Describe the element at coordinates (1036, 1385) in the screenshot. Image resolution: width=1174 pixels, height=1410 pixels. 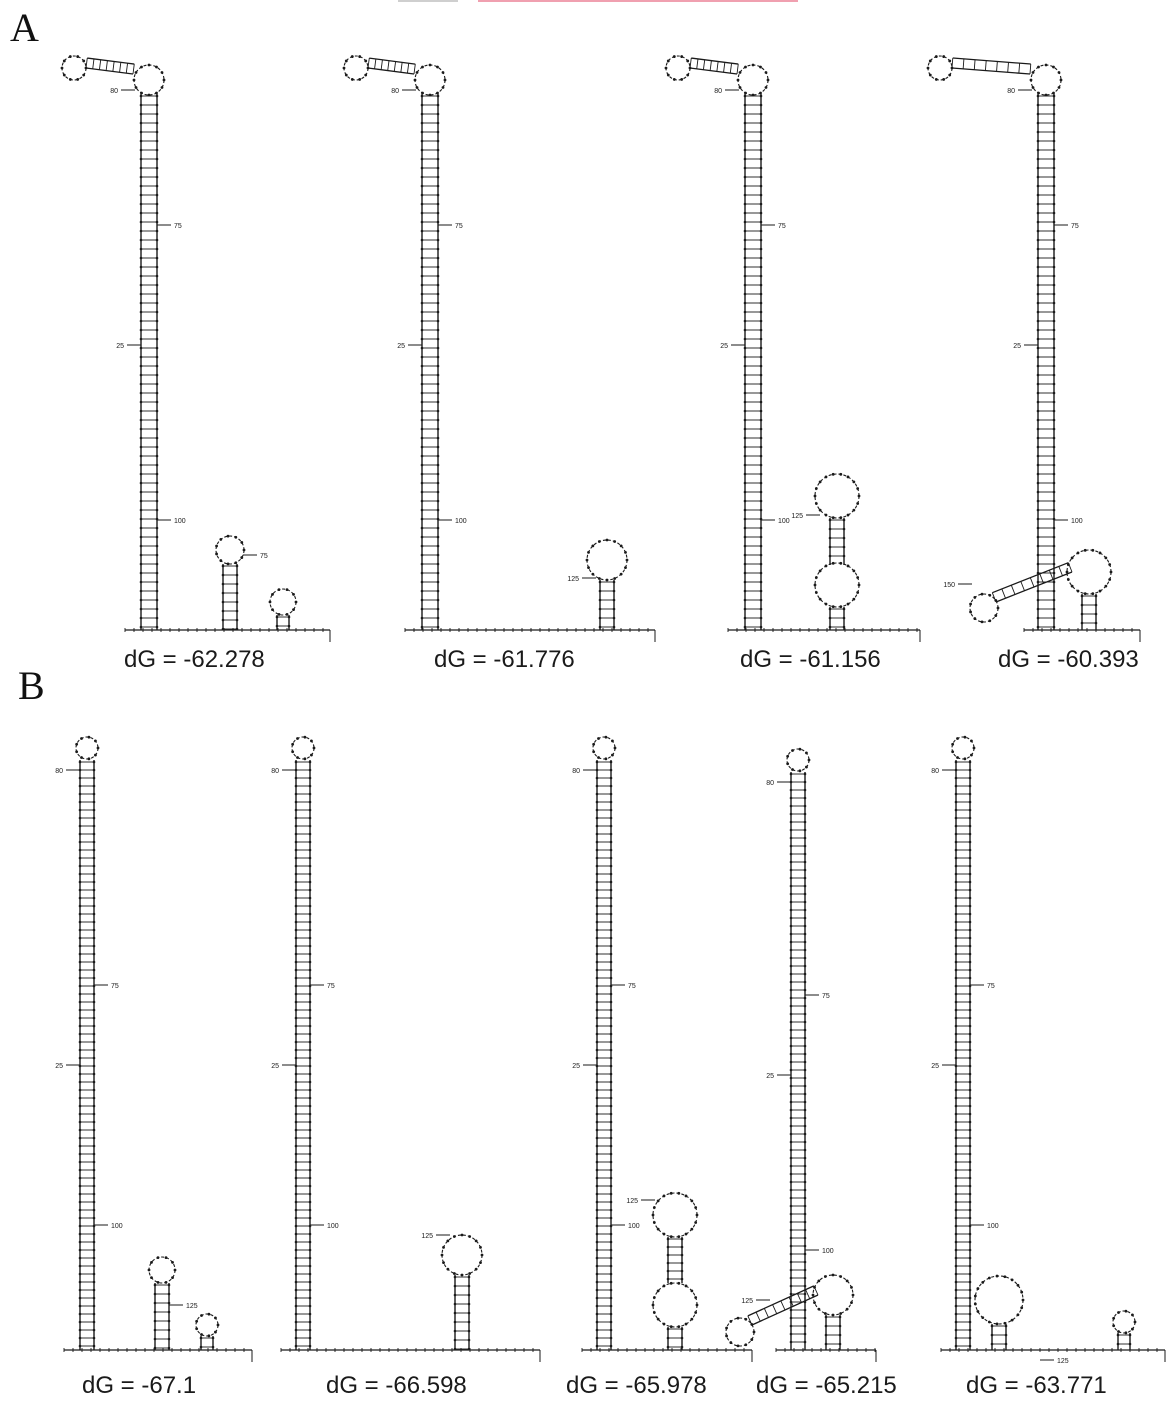
I see `dg-b5: dG = -63.771` at that location.